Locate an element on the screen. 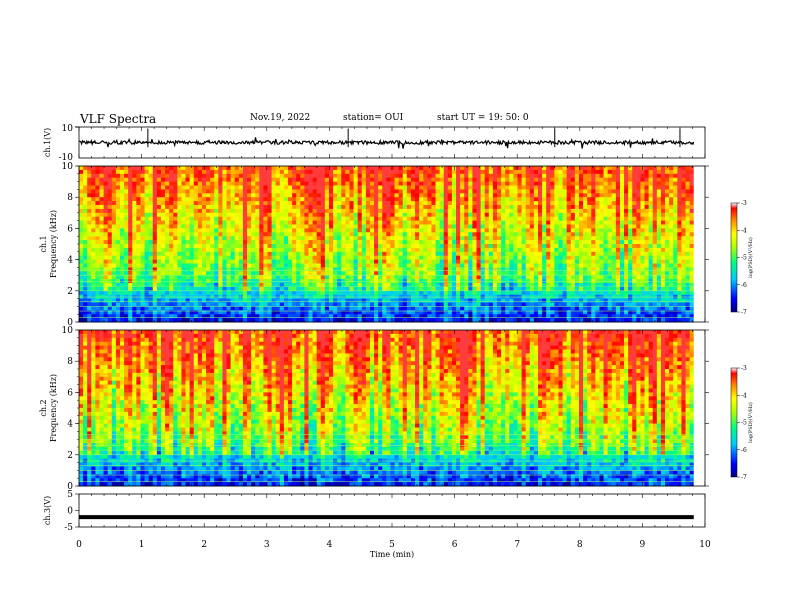  x-tick-label: 8 is located at coordinates (580, 545).